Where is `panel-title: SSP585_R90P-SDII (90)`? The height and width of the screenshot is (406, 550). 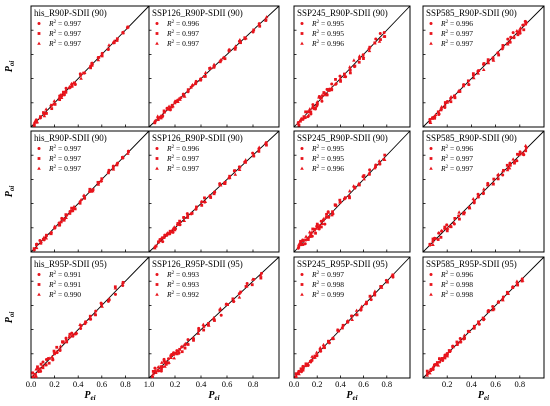 panel-title: SSP585_R90P-SDII (90) is located at coordinates (471, 13).